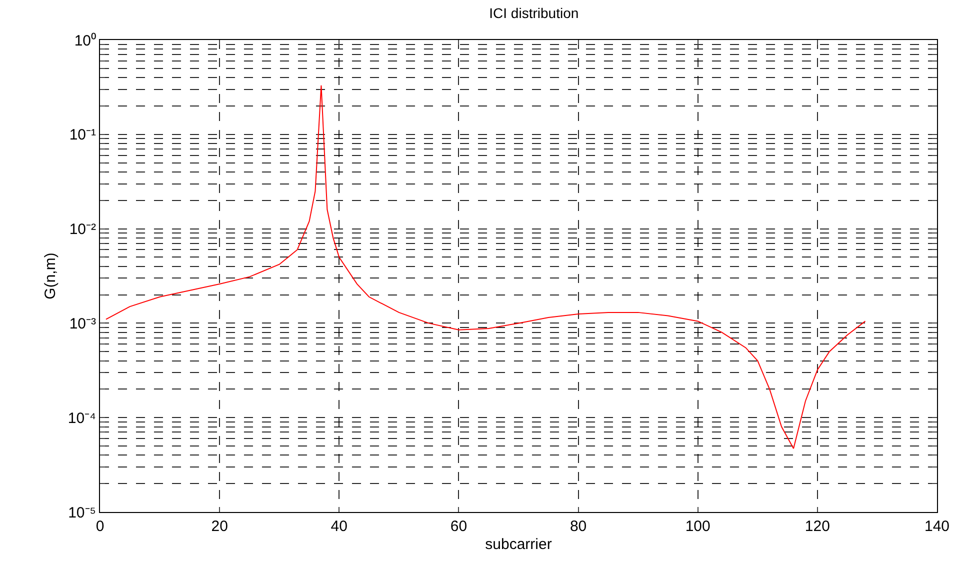 The height and width of the screenshot is (562, 962). Describe the element at coordinates (697, 526) in the screenshot. I see `x-tick-label: 100` at that location.